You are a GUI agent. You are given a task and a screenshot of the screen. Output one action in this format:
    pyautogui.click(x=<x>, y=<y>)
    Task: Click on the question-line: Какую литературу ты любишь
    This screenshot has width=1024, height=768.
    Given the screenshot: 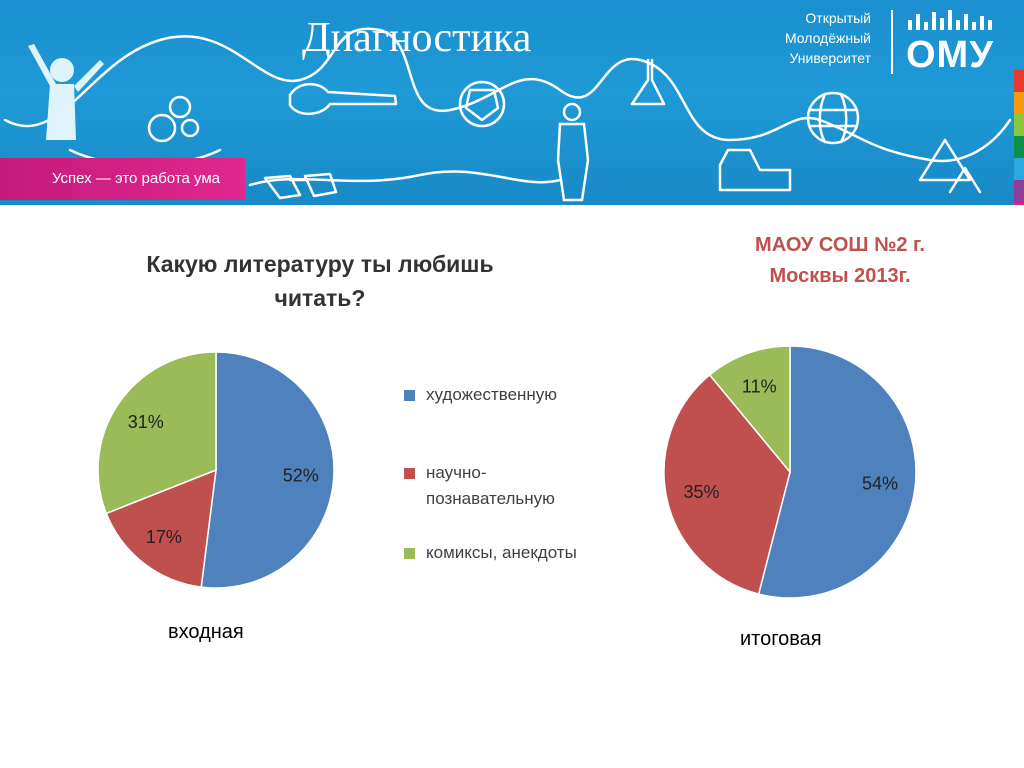 What is the action you would take?
    pyautogui.click(x=320, y=264)
    